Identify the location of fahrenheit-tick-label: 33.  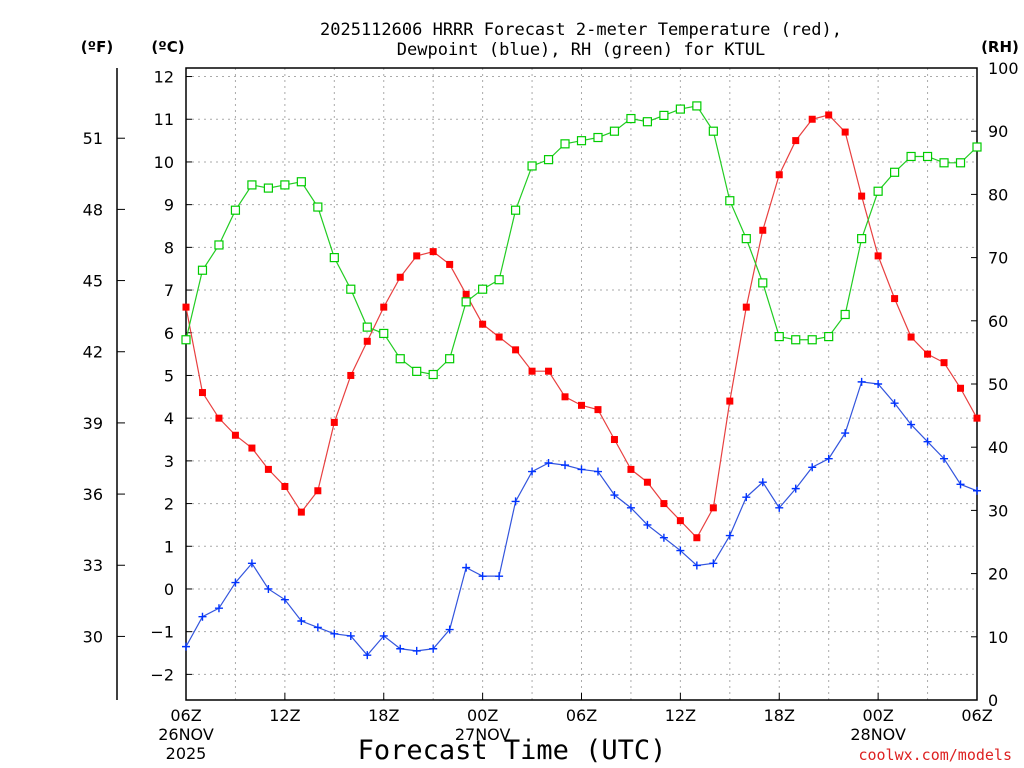
(93, 565).